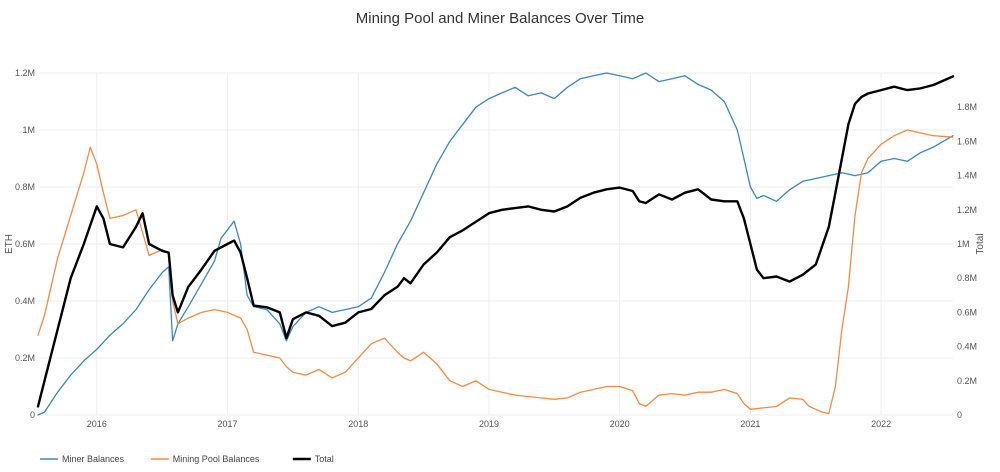 The width and height of the screenshot is (1000, 472). I want to click on y-tick-label: 0, so click(32, 415).